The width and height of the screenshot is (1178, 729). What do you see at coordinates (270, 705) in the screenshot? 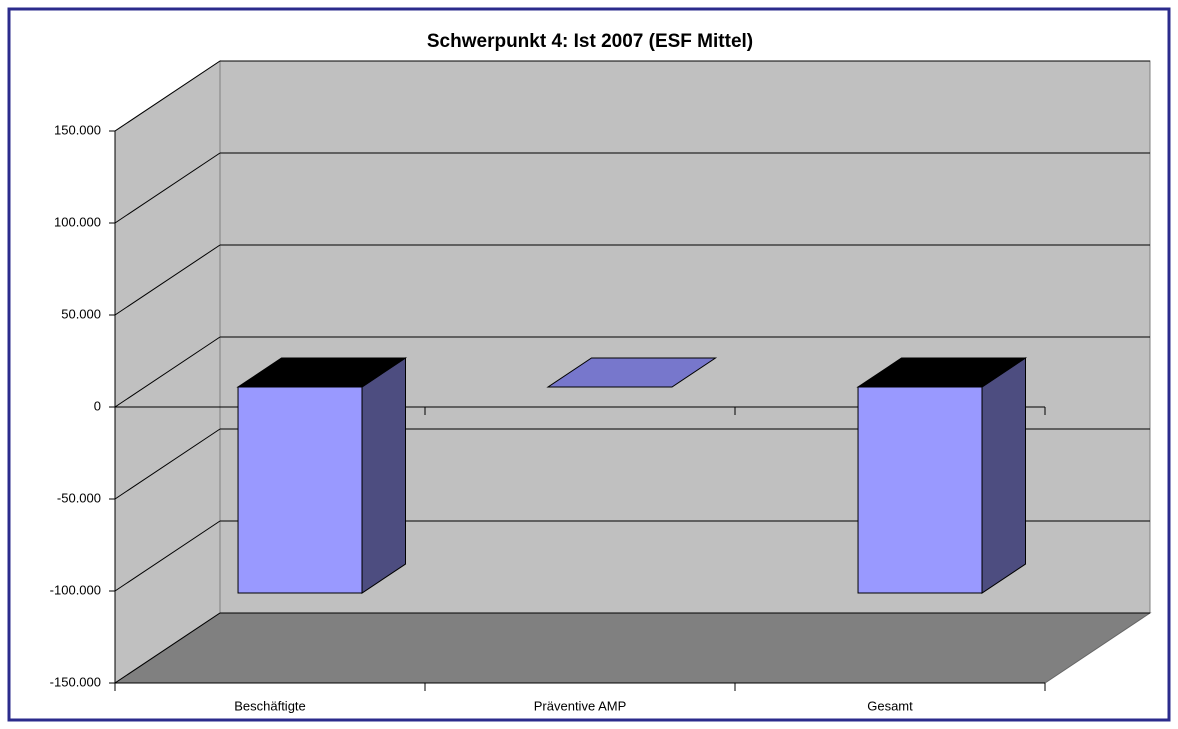
I see `x-tick-label: Beschäftigte` at bounding box center [270, 705].